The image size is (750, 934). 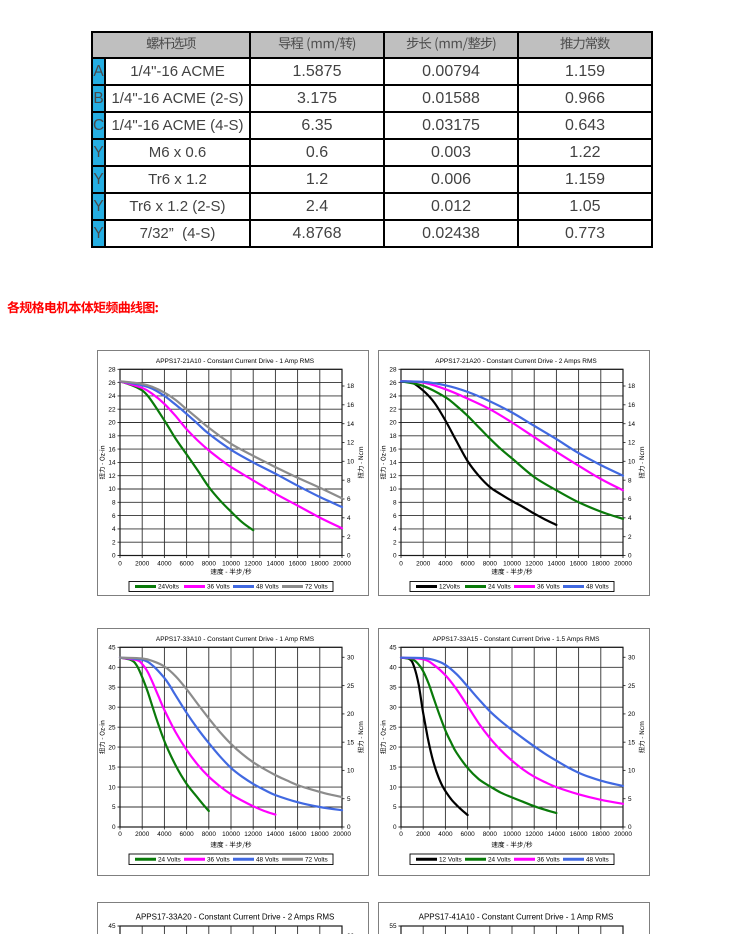 What do you see at coordinates (632, 742) in the screenshot?
I see `svg-text: 15` at bounding box center [632, 742].